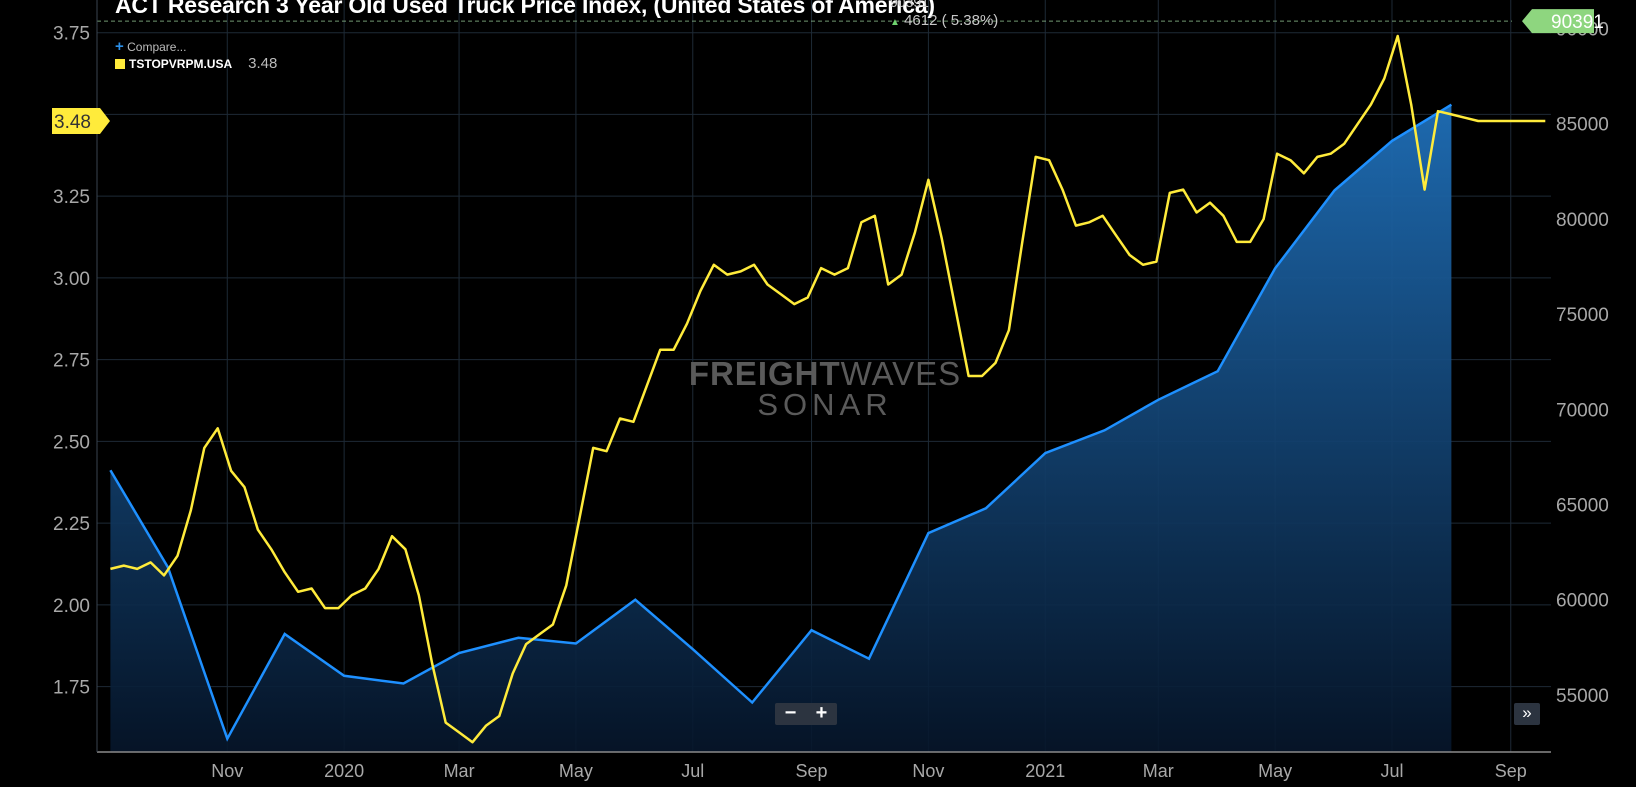 This screenshot has width=1636, height=787. What do you see at coordinates (1582, 315) in the screenshot?
I see `right-axis-tick: 75000` at bounding box center [1582, 315].